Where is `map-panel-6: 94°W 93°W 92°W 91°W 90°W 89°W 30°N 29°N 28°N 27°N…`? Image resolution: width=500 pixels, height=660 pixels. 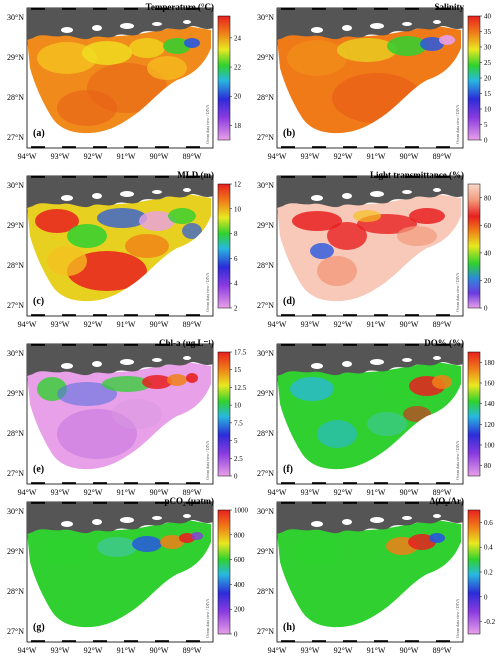
map-panel-6: 94°W 93°W 92°W 91°W 90°W 89°W 30°N 29°N 28°N 27°N… is located at coordinates (376, 417).